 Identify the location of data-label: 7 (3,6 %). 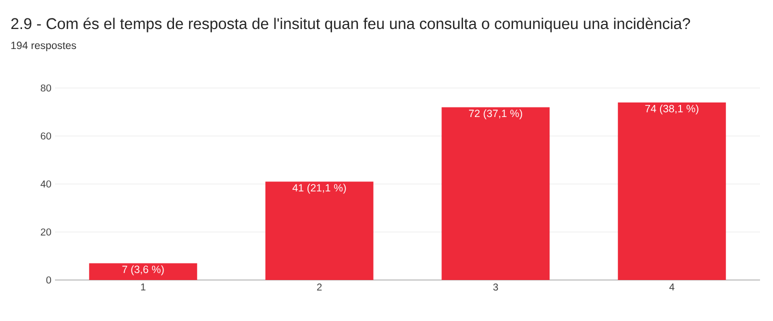
(143, 270).